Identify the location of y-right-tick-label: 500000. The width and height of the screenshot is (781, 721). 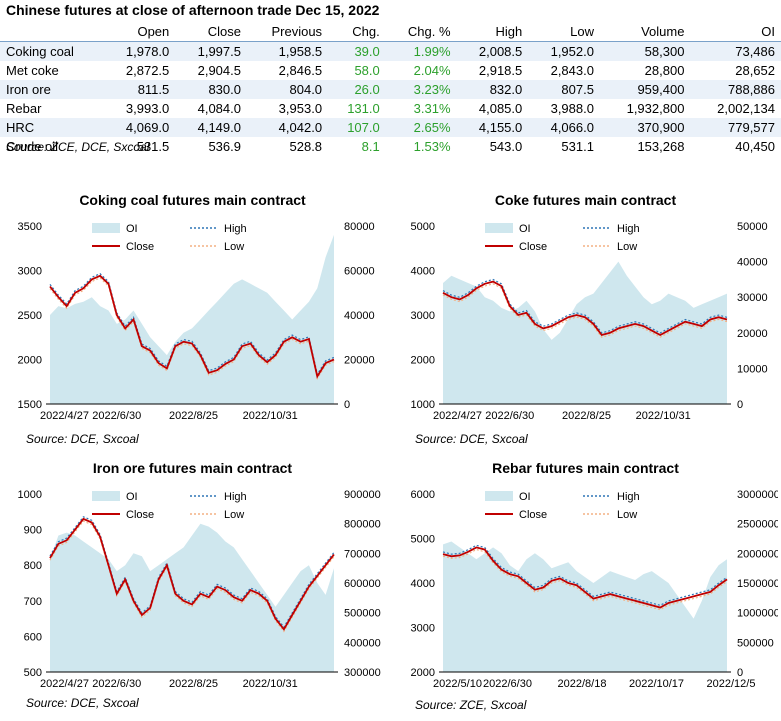
(362, 614).